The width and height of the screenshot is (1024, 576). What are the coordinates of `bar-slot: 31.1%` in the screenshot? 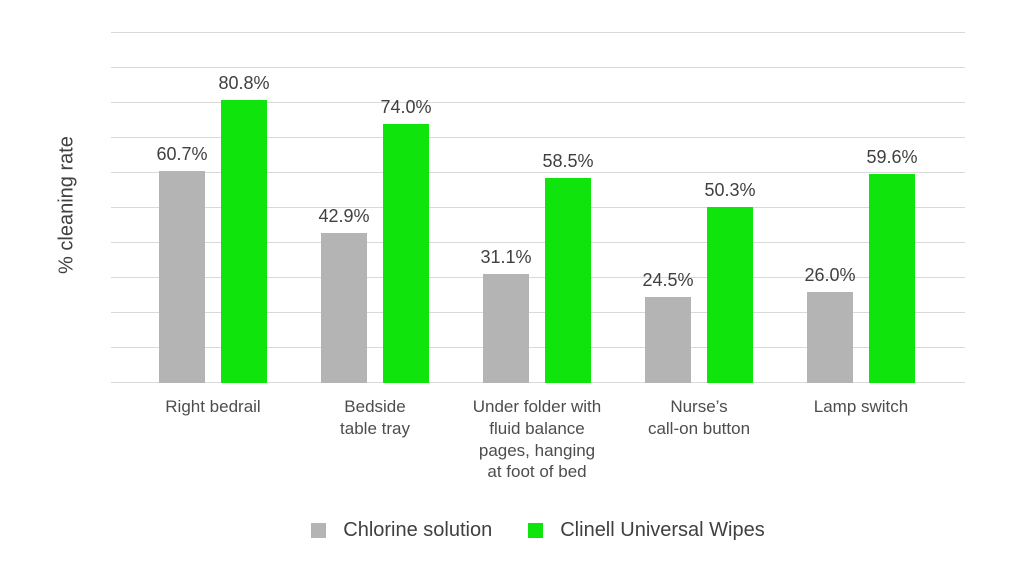 It's located at (506, 208).